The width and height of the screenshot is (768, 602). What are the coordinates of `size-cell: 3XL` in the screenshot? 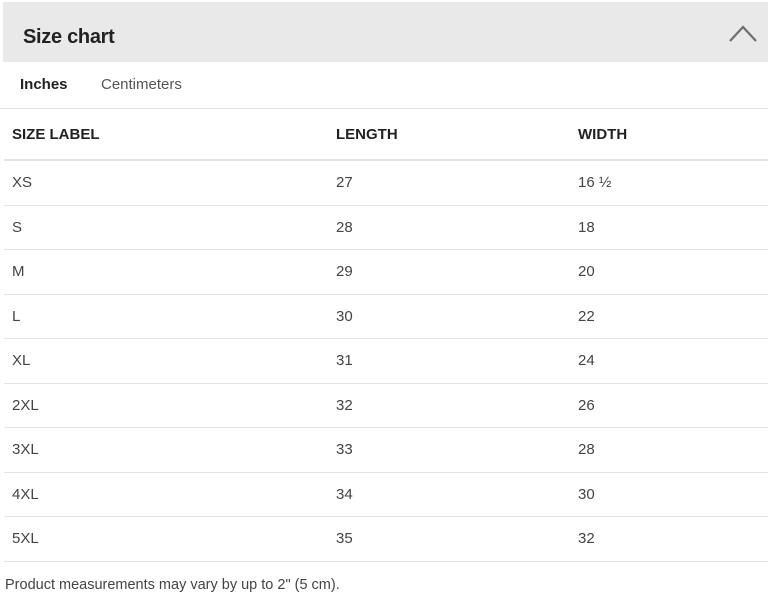 It's located at (170, 450).